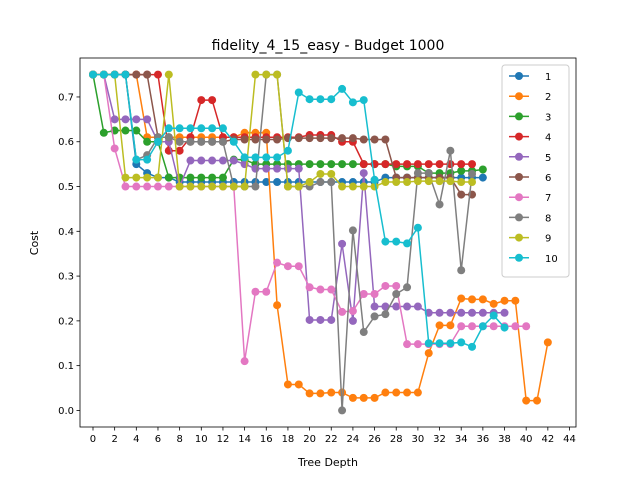 The width and height of the screenshot is (640, 480). I want to click on y-tick-label: 0.0, so click(66, 411).